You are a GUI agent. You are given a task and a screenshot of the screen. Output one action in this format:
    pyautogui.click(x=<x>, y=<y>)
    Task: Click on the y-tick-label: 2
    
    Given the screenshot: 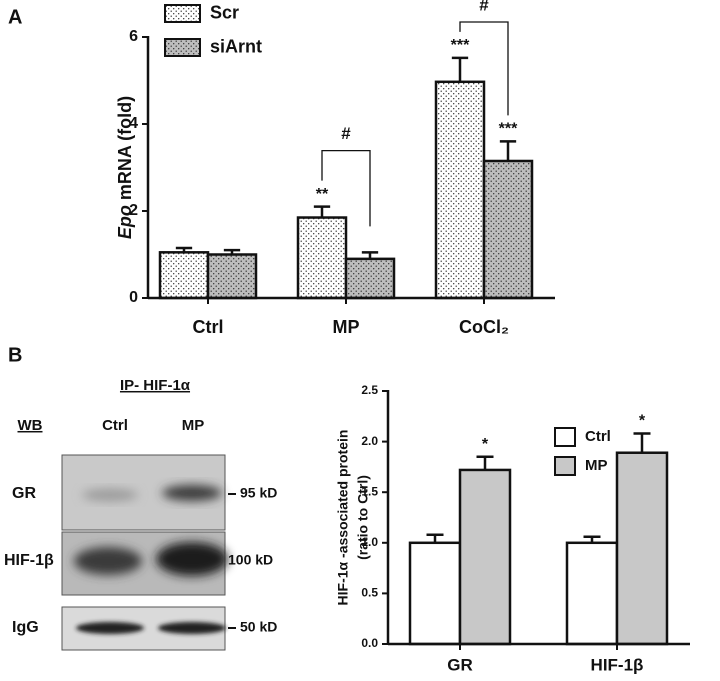 What is the action you would take?
    pyautogui.click(x=133, y=210)
    